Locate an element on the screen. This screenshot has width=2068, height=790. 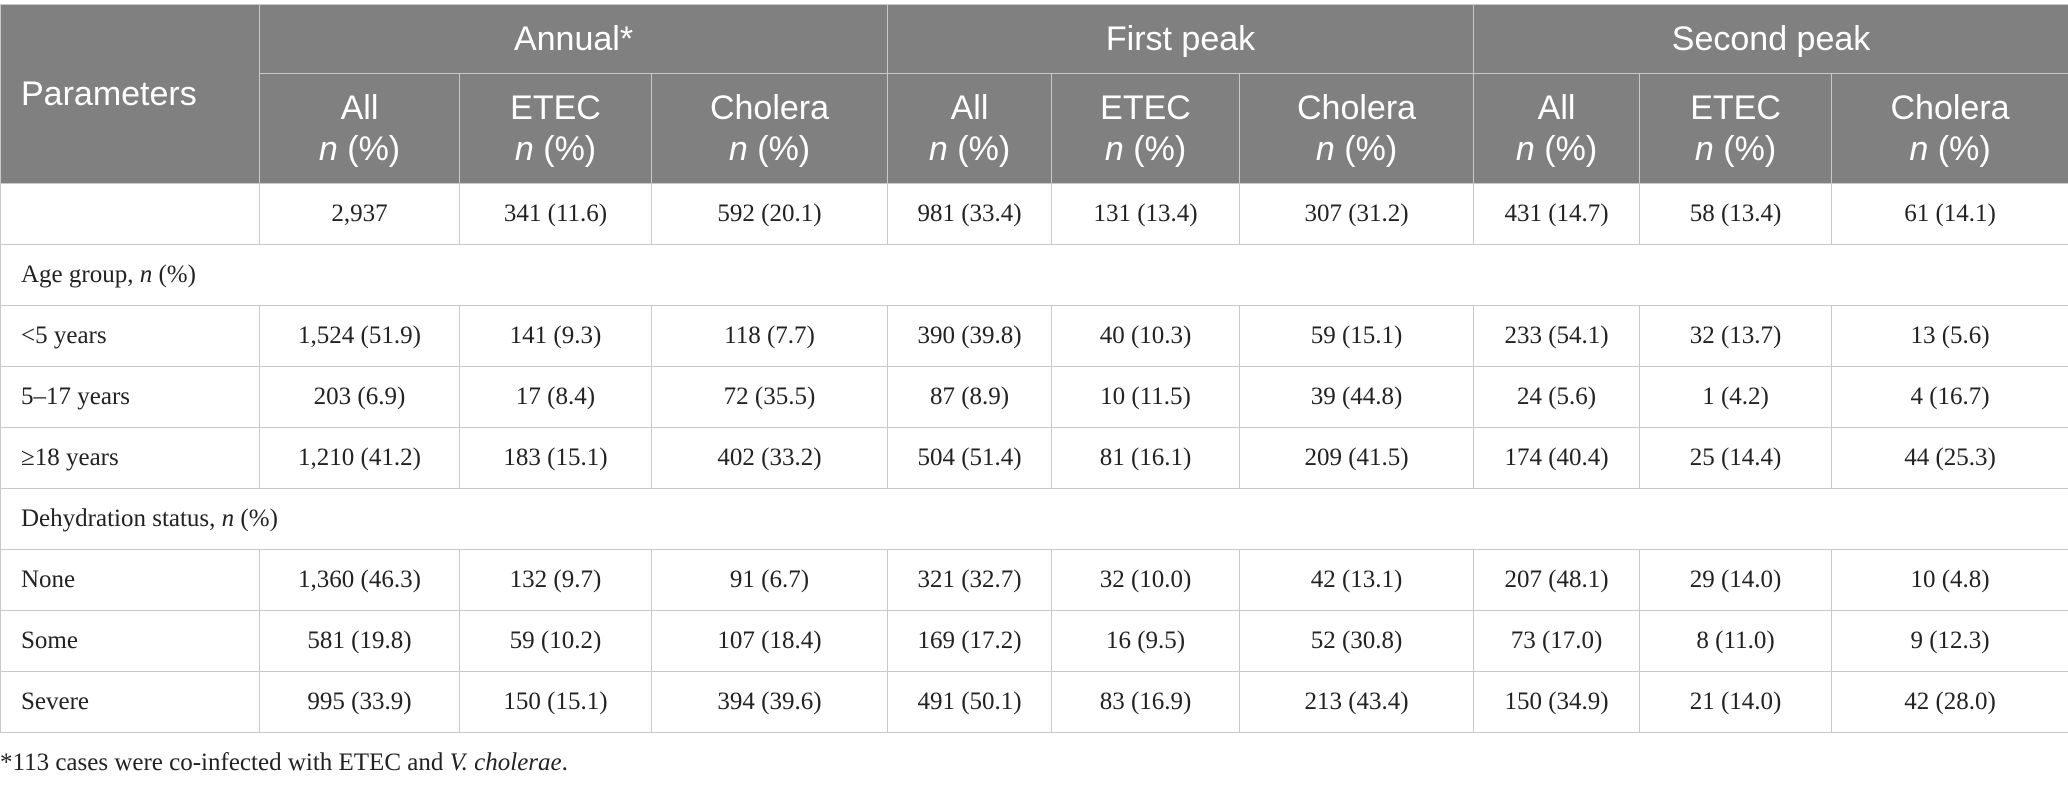
table-cell: 321 (32.7) is located at coordinates (970, 580).